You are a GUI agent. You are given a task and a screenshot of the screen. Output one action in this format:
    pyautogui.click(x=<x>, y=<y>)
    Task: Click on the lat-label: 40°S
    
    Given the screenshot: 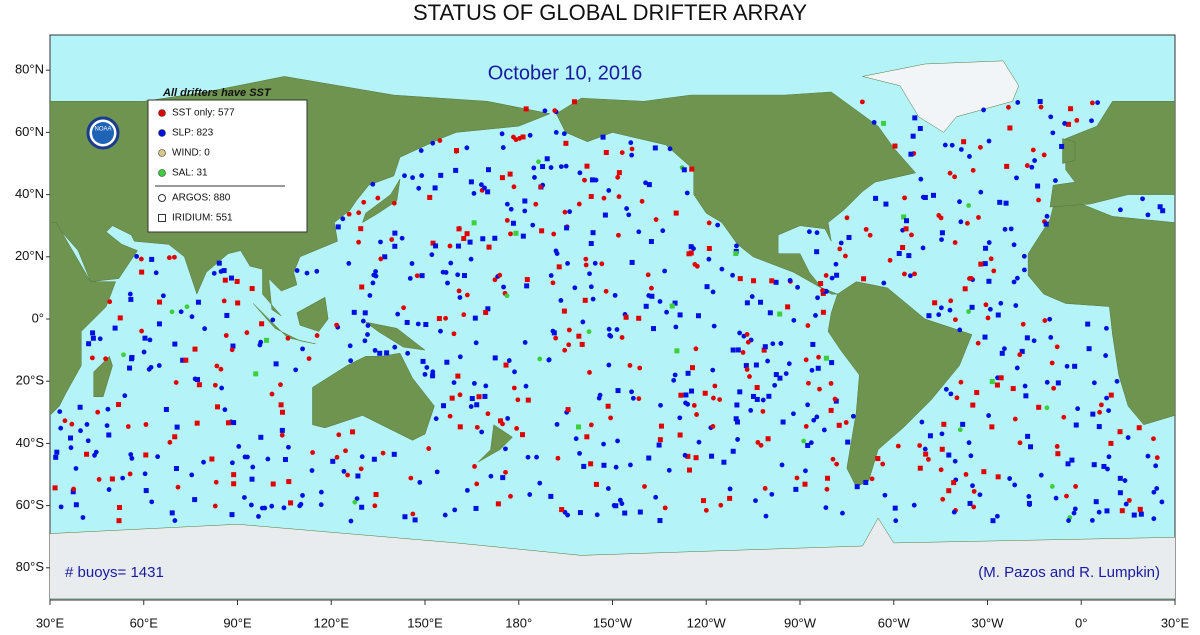 What is the action you would take?
    pyautogui.click(x=30, y=442)
    